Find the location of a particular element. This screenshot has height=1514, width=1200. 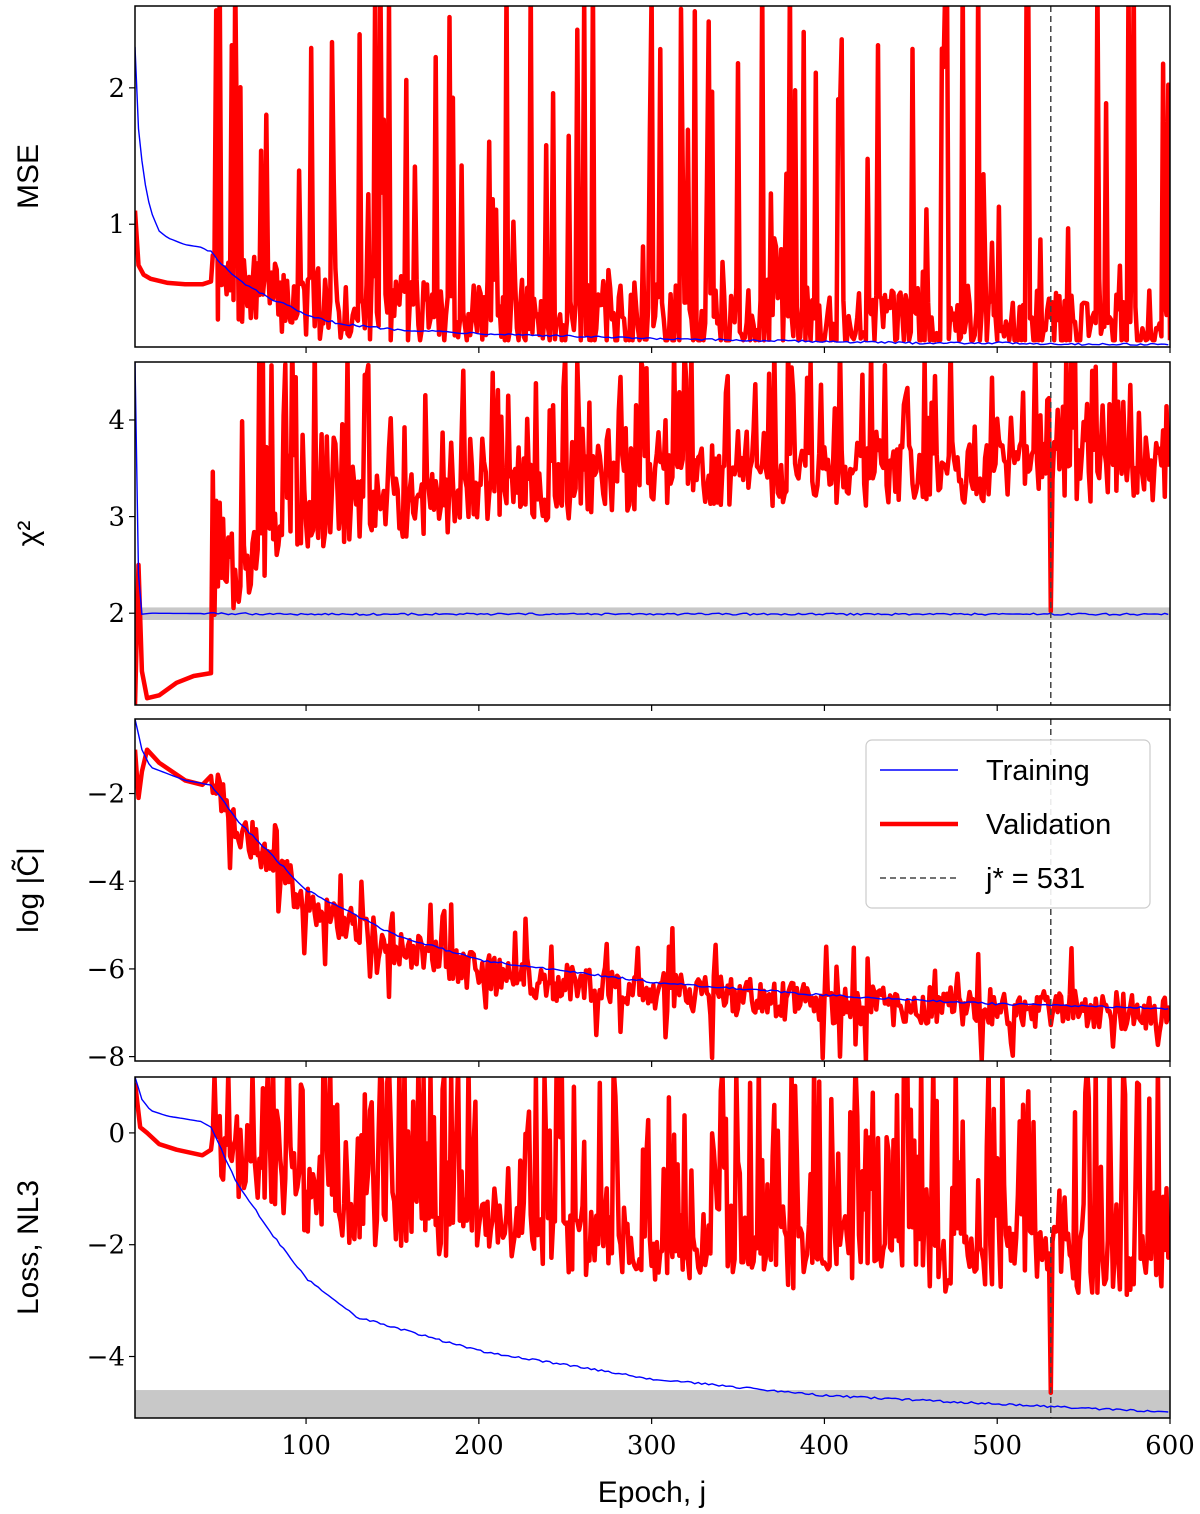

x-tick-label: 200 is located at coordinates (479, 1446).